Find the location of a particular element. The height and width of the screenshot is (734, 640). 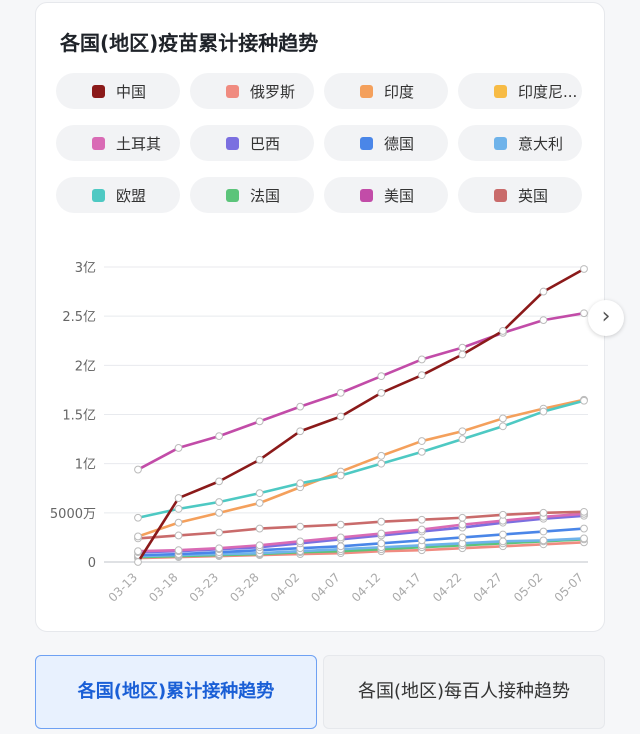

y-tick-label: 5000万 is located at coordinates (73, 514).